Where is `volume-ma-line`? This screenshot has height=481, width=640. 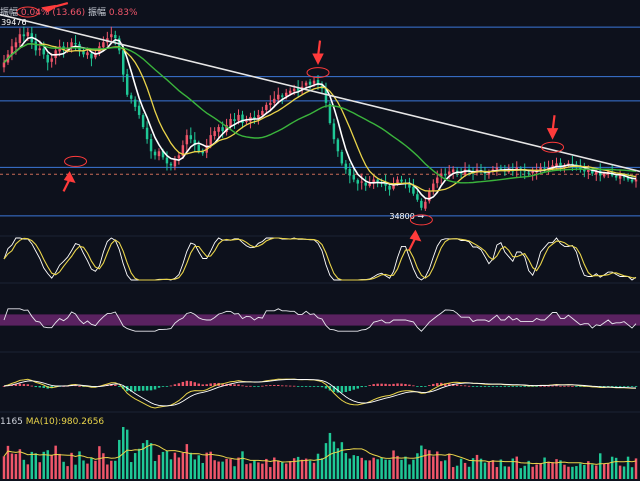
volume-ma-line is located at coordinates (320, 454).